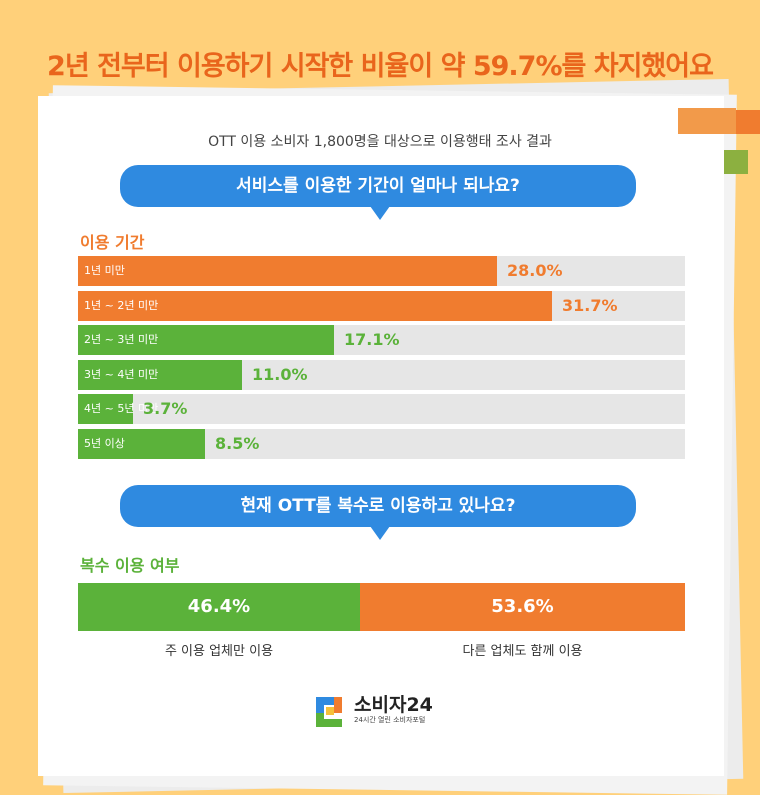 Image resolution: width=760 pixels, height=795 pixels. I want to click on duration-bar-row: 3년 ~ 4년 미만 11.0%, so click(381, 374).